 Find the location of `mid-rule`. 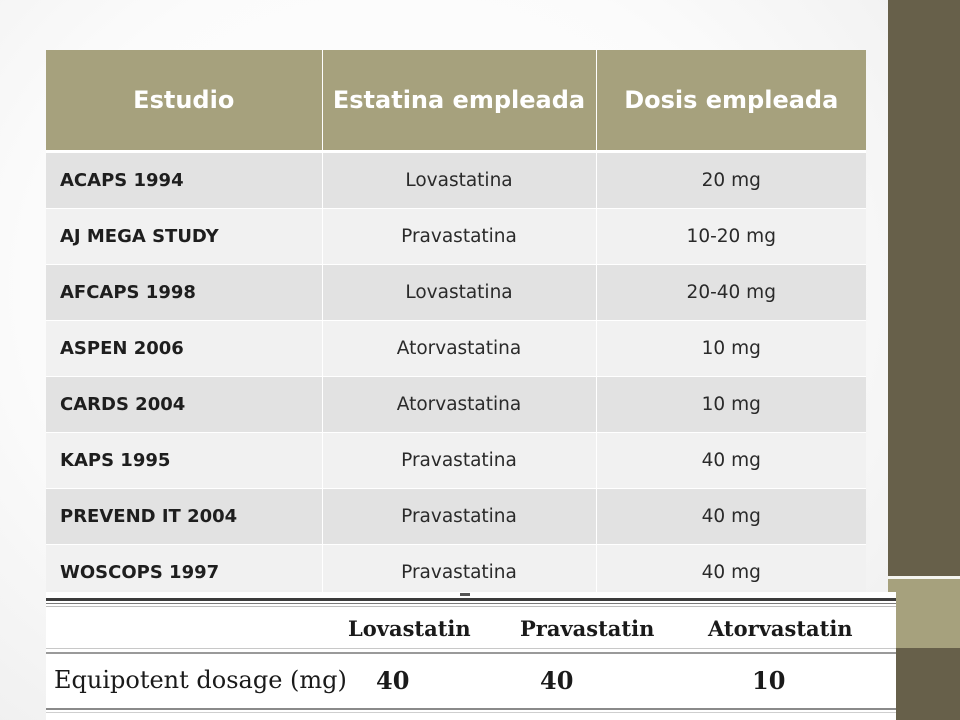

mid-rule is located at coordinates (471, 648).